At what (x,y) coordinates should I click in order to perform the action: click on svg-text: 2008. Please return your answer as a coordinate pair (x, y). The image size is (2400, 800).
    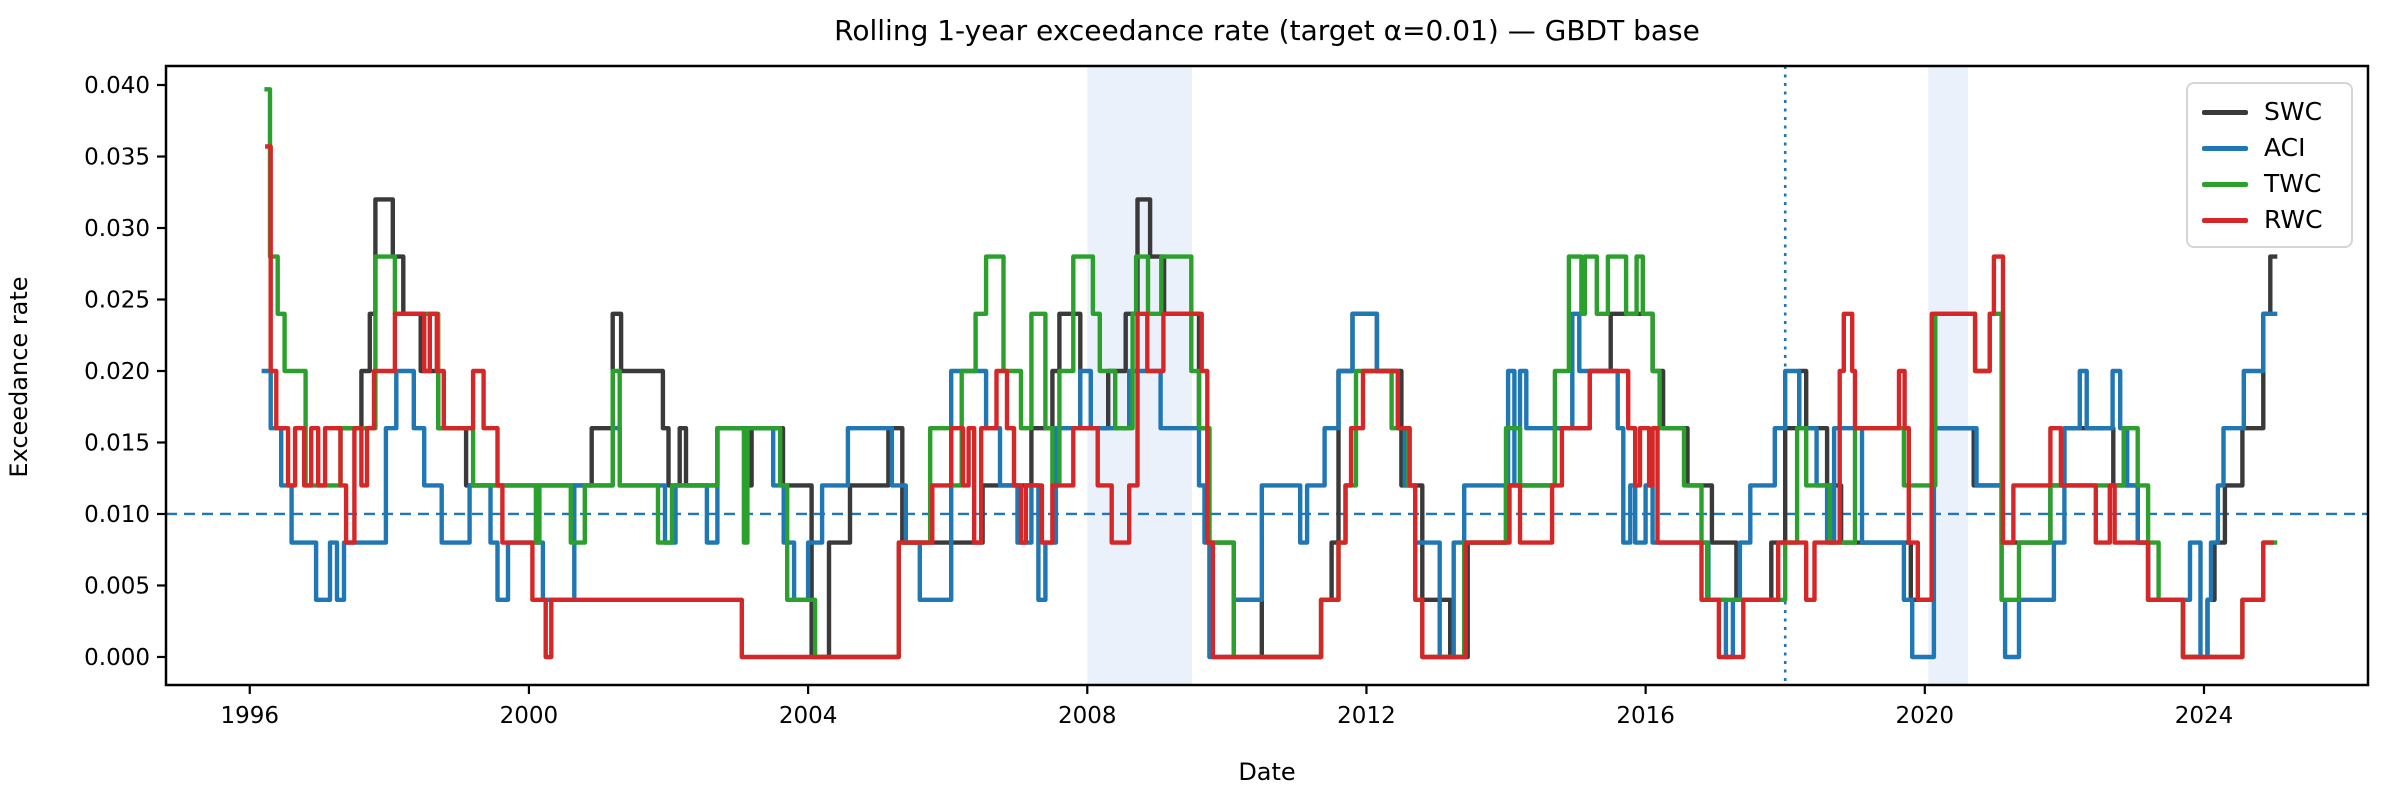
    Looking at the image, I should click on (1087, 716).